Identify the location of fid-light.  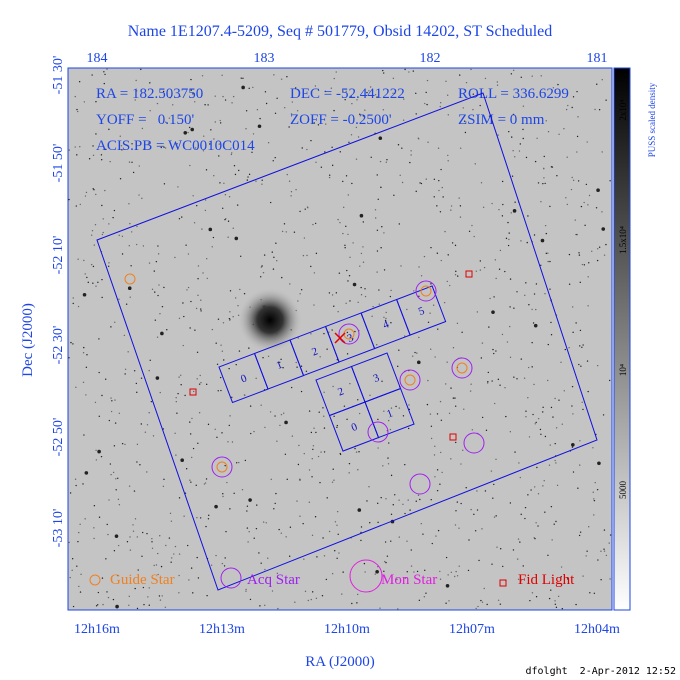
(193, 392).